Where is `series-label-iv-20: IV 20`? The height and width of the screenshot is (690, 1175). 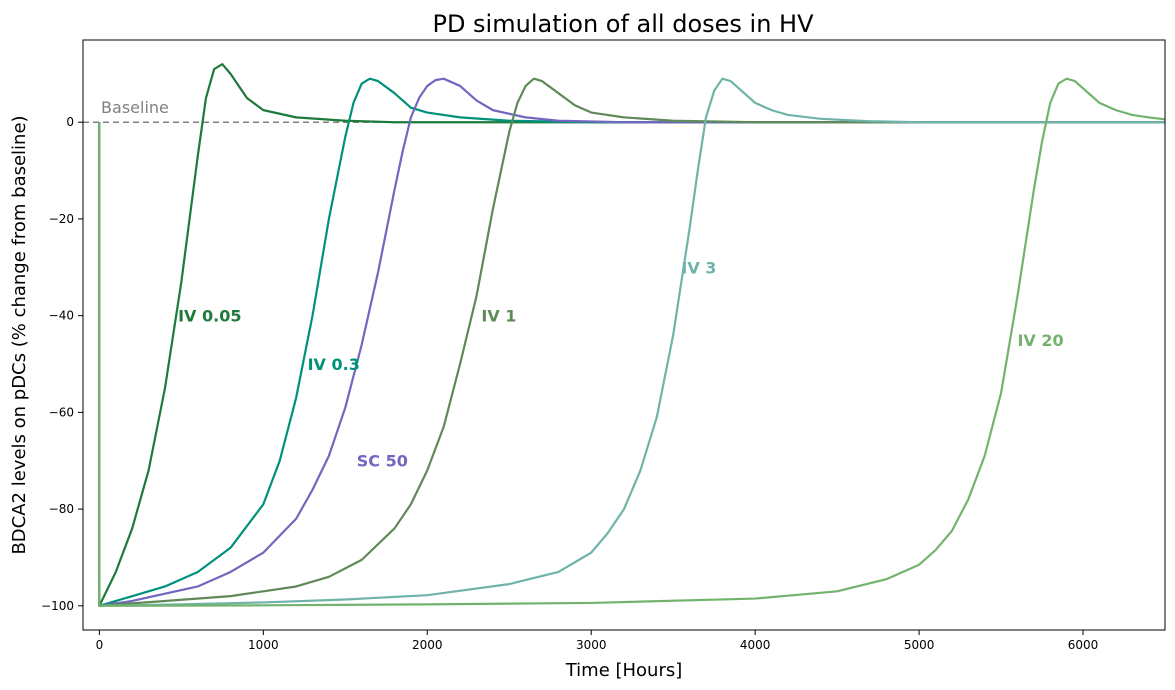 series-label-iv-20: IV 20 is located at coordinates (1040, 340).